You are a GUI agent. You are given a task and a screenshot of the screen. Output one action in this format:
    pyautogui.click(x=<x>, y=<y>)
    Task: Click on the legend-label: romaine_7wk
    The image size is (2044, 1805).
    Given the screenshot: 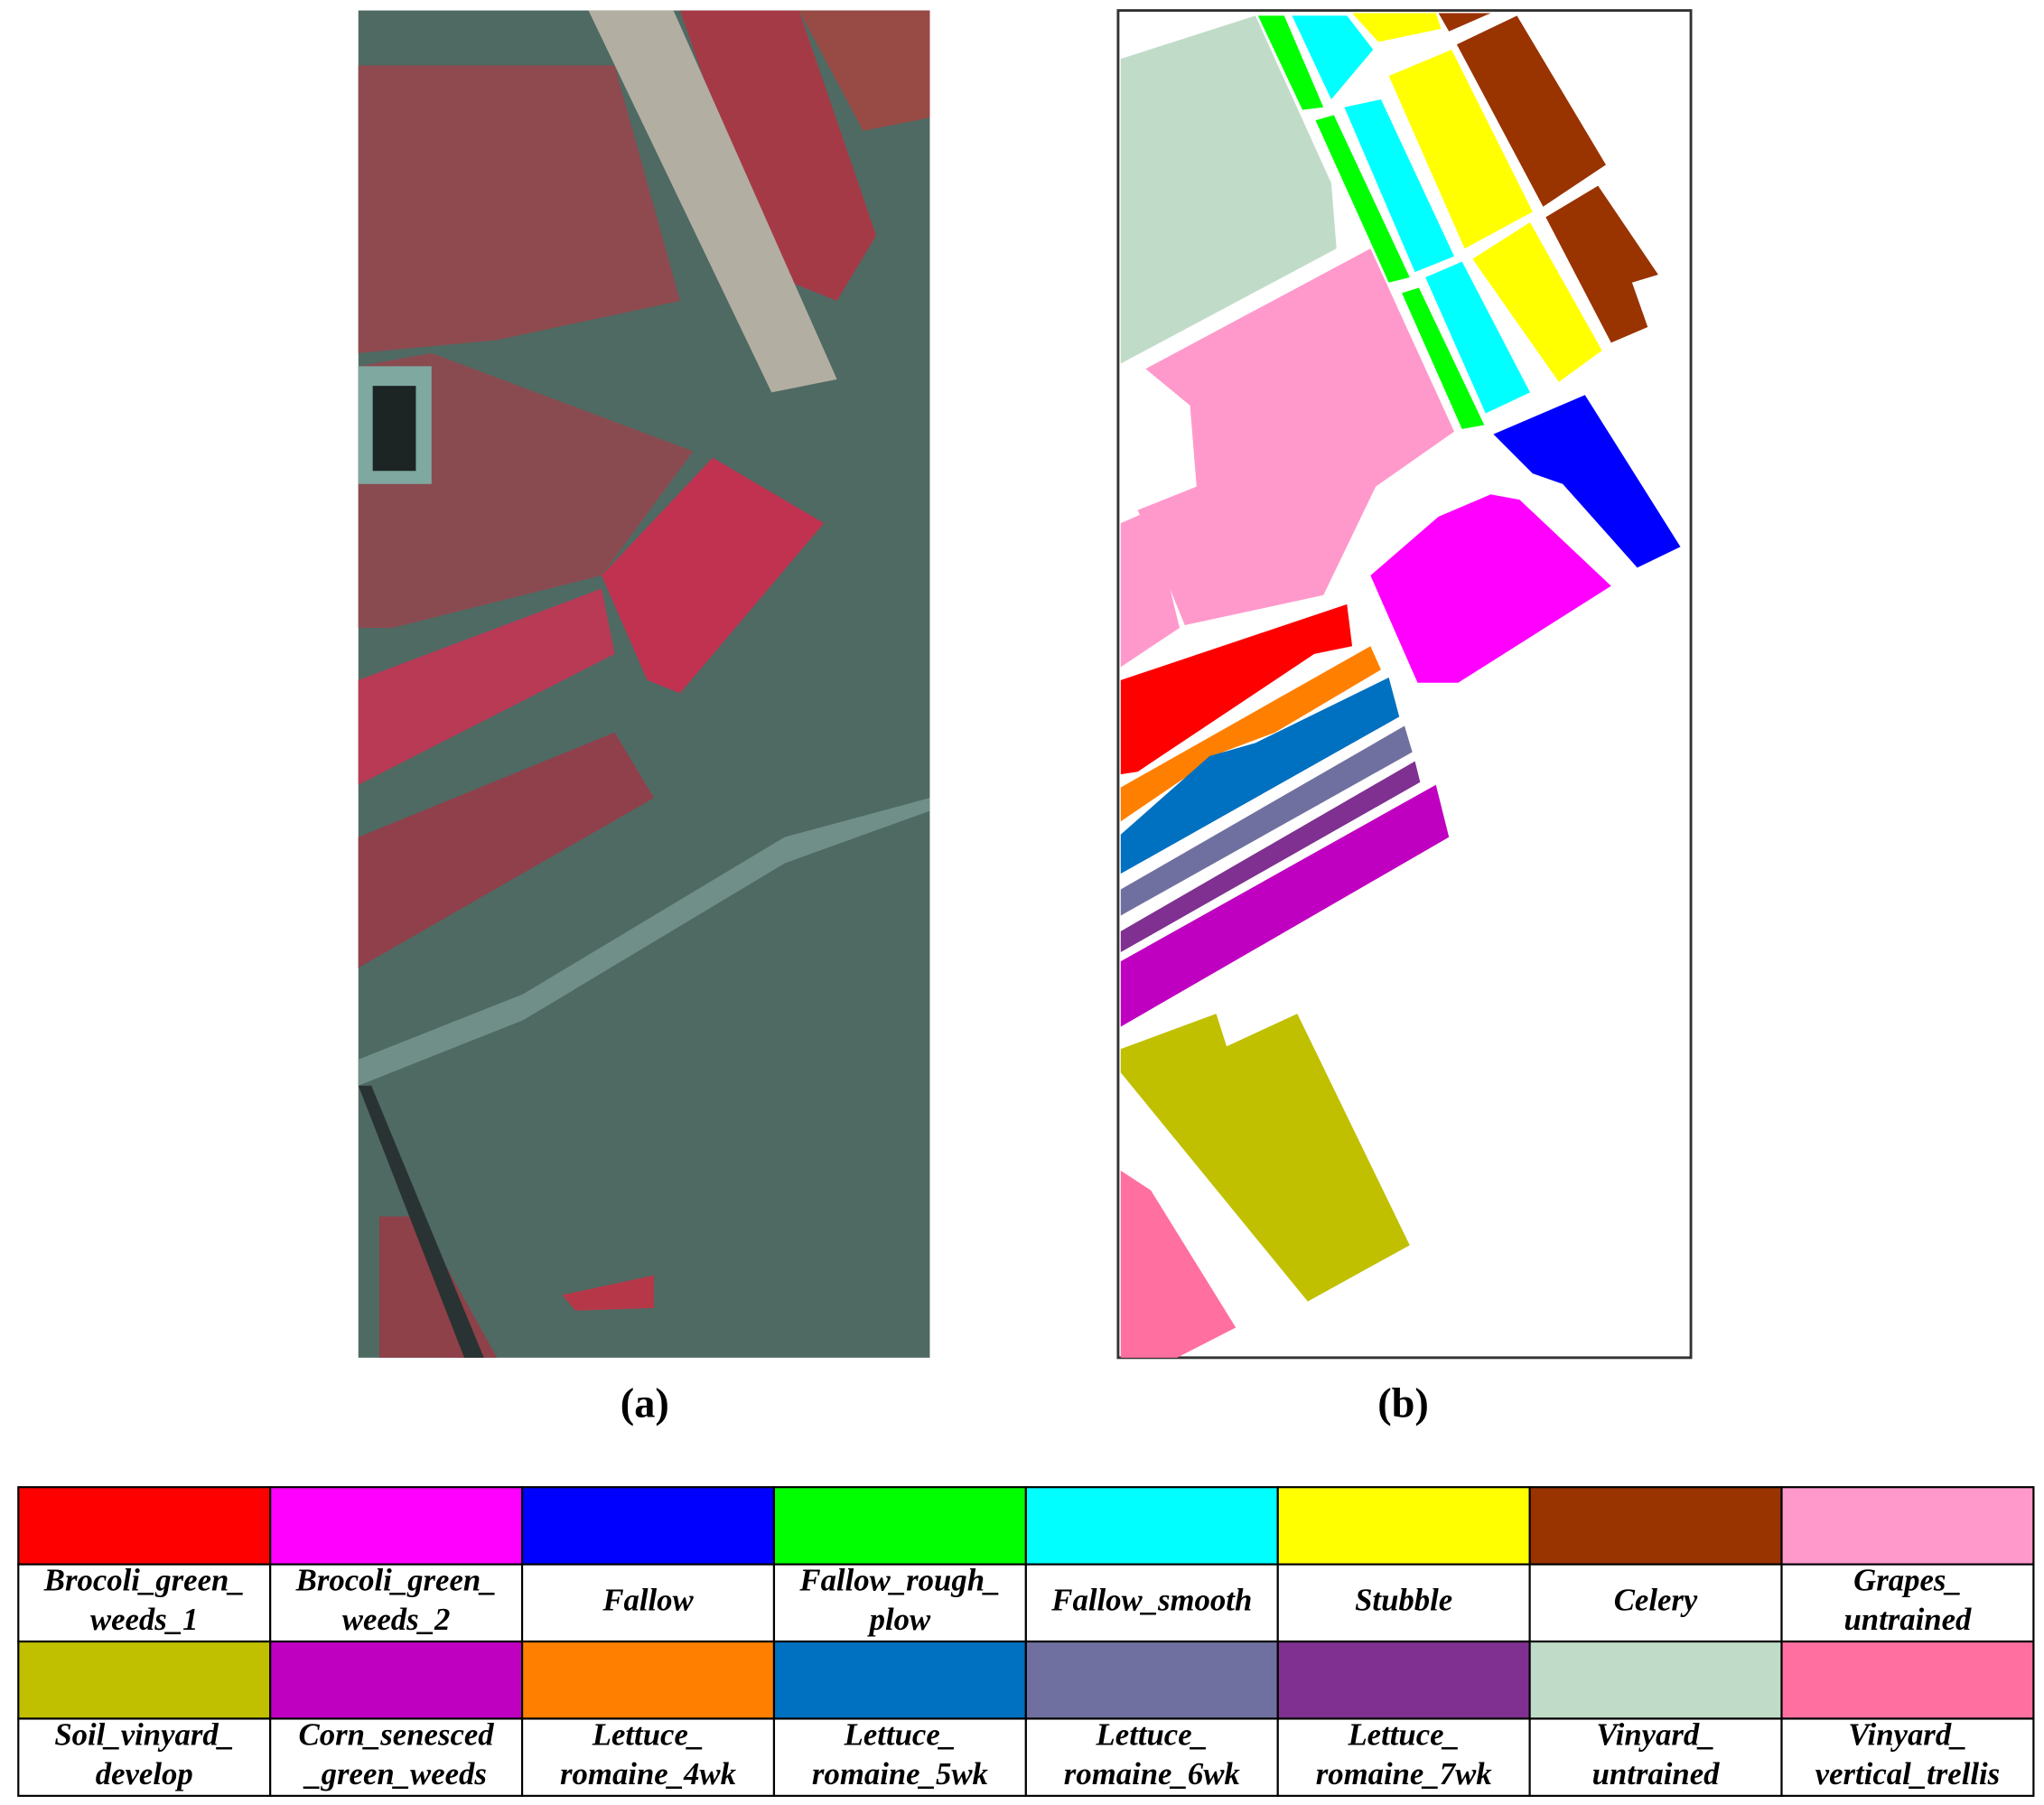 What is the action you would take?
    pyautogui.click(x=1404, y=1773)
    